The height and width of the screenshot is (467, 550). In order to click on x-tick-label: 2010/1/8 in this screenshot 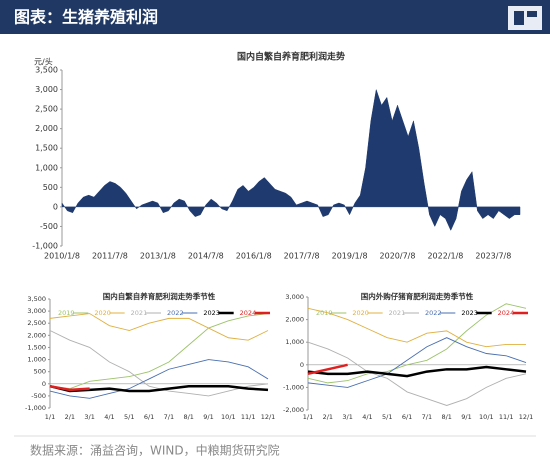, I will do `click(62, 256)`.